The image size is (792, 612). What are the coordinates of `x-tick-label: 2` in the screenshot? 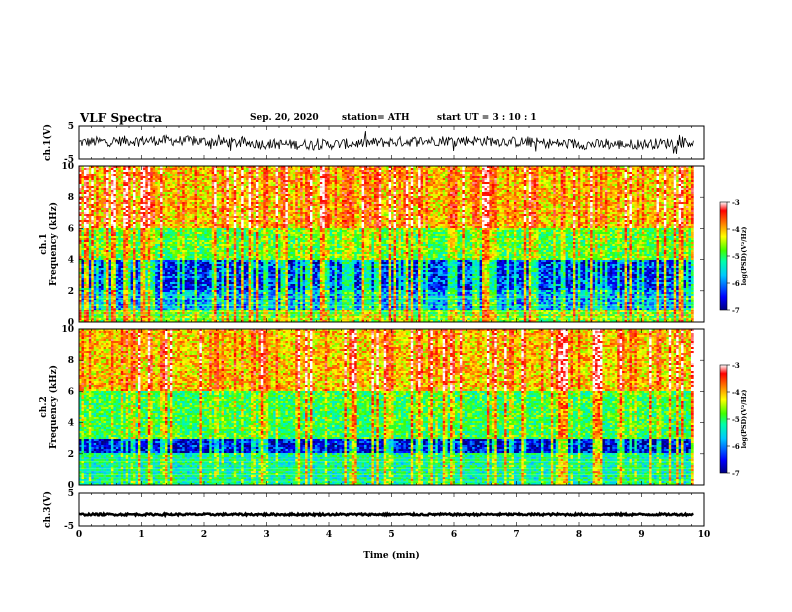 It's located at (204, 535).